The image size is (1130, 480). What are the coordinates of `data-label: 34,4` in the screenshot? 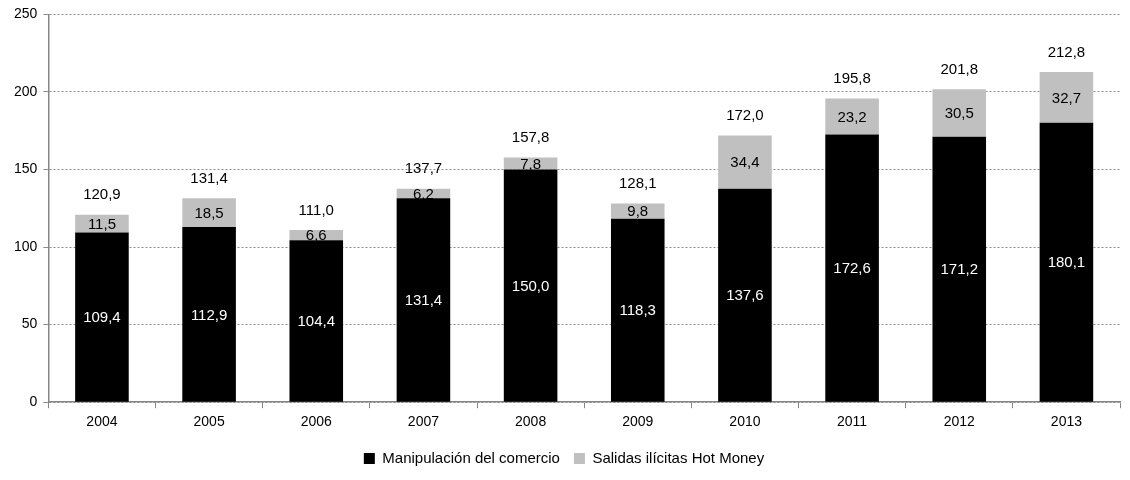 It's located at (745, 162).